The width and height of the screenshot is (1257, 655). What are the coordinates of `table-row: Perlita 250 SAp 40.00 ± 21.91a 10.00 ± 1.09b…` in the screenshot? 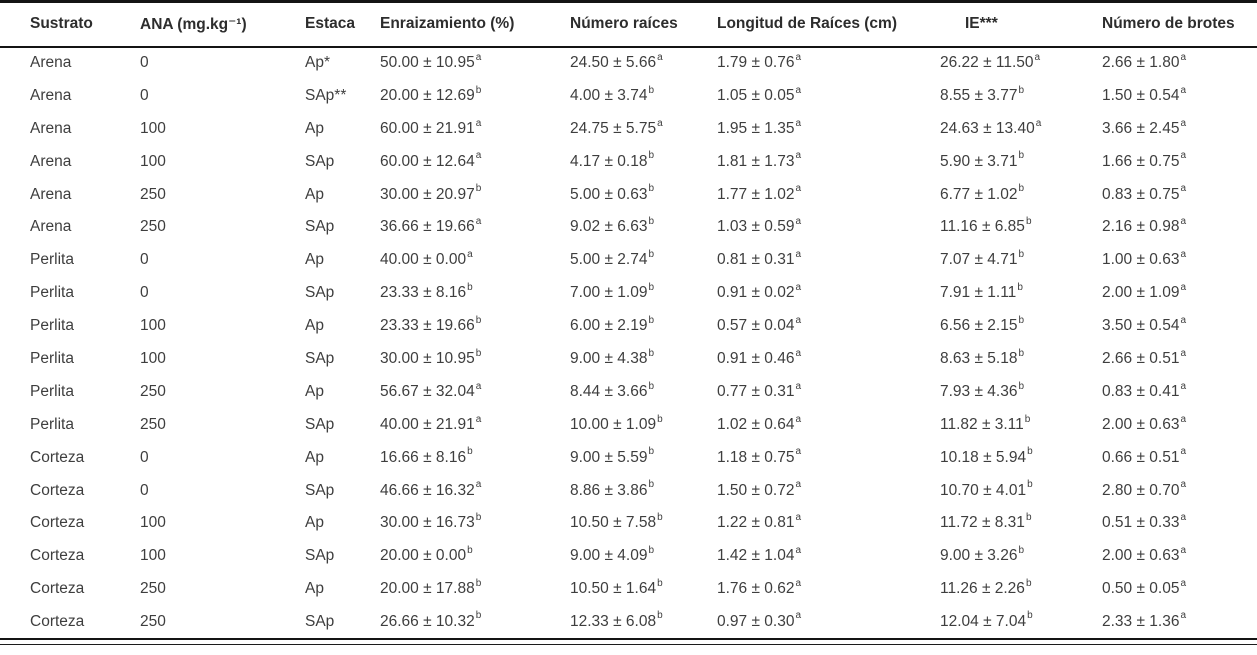 It's located at (628, 424).